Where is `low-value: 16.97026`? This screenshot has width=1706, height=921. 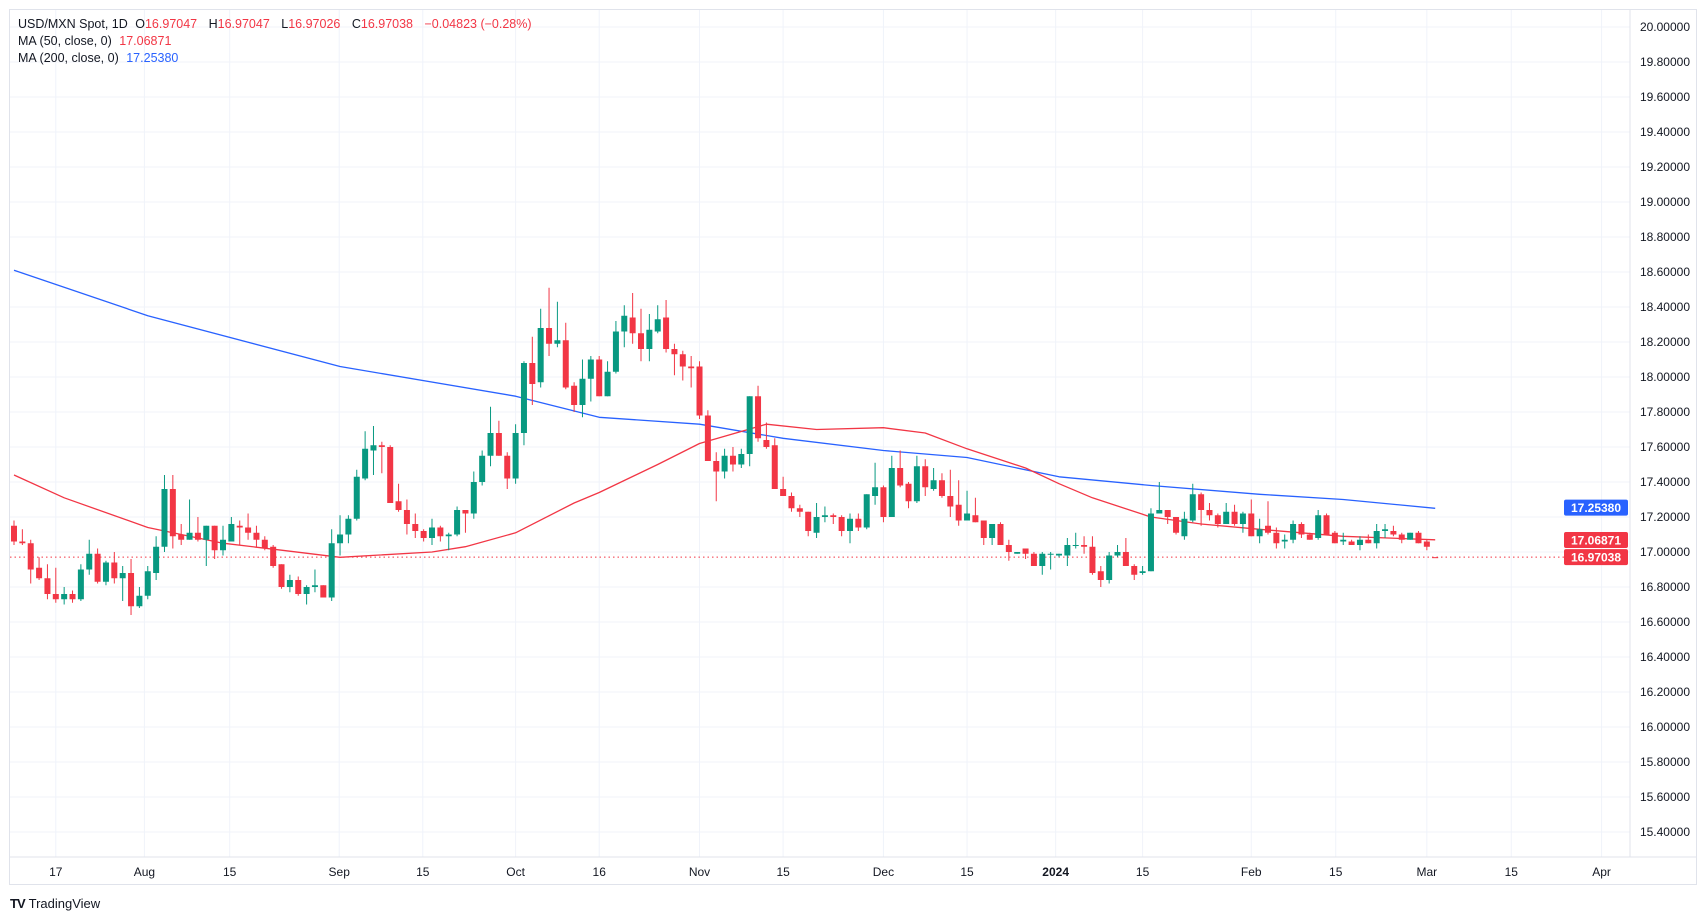 low-value: 16.97026 is located at coordinates (314, 24).